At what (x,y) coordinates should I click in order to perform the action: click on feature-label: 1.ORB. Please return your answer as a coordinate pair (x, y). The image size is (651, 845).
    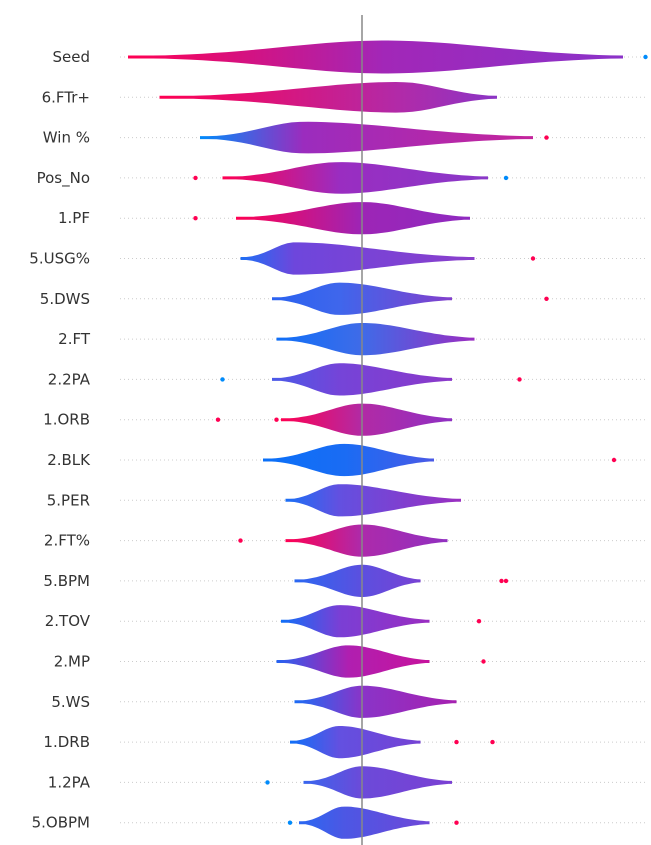
    Looking at the image, I should click on (66, 420).